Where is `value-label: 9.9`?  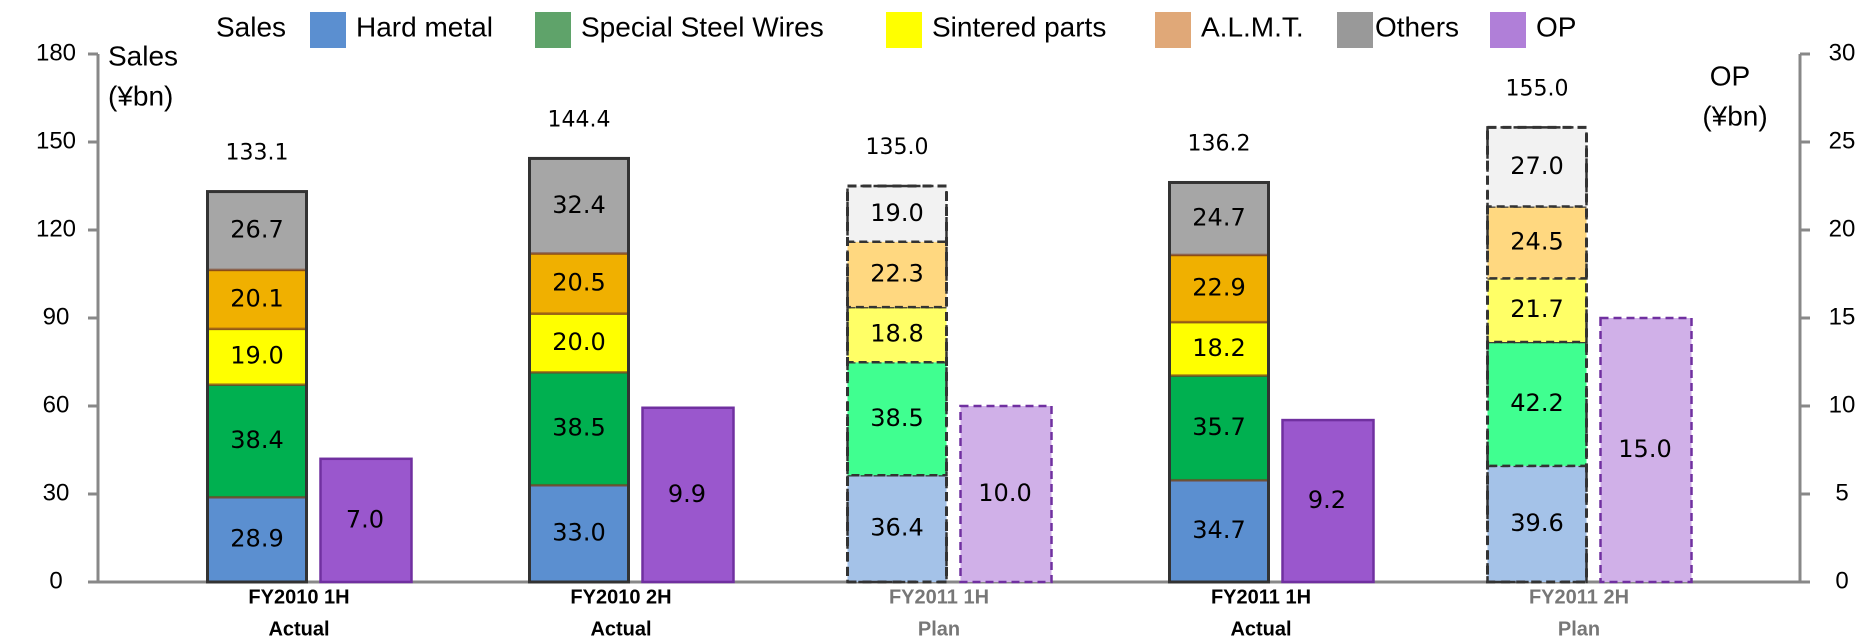
value-label: 9.9 is located at coordinates (687, 494).